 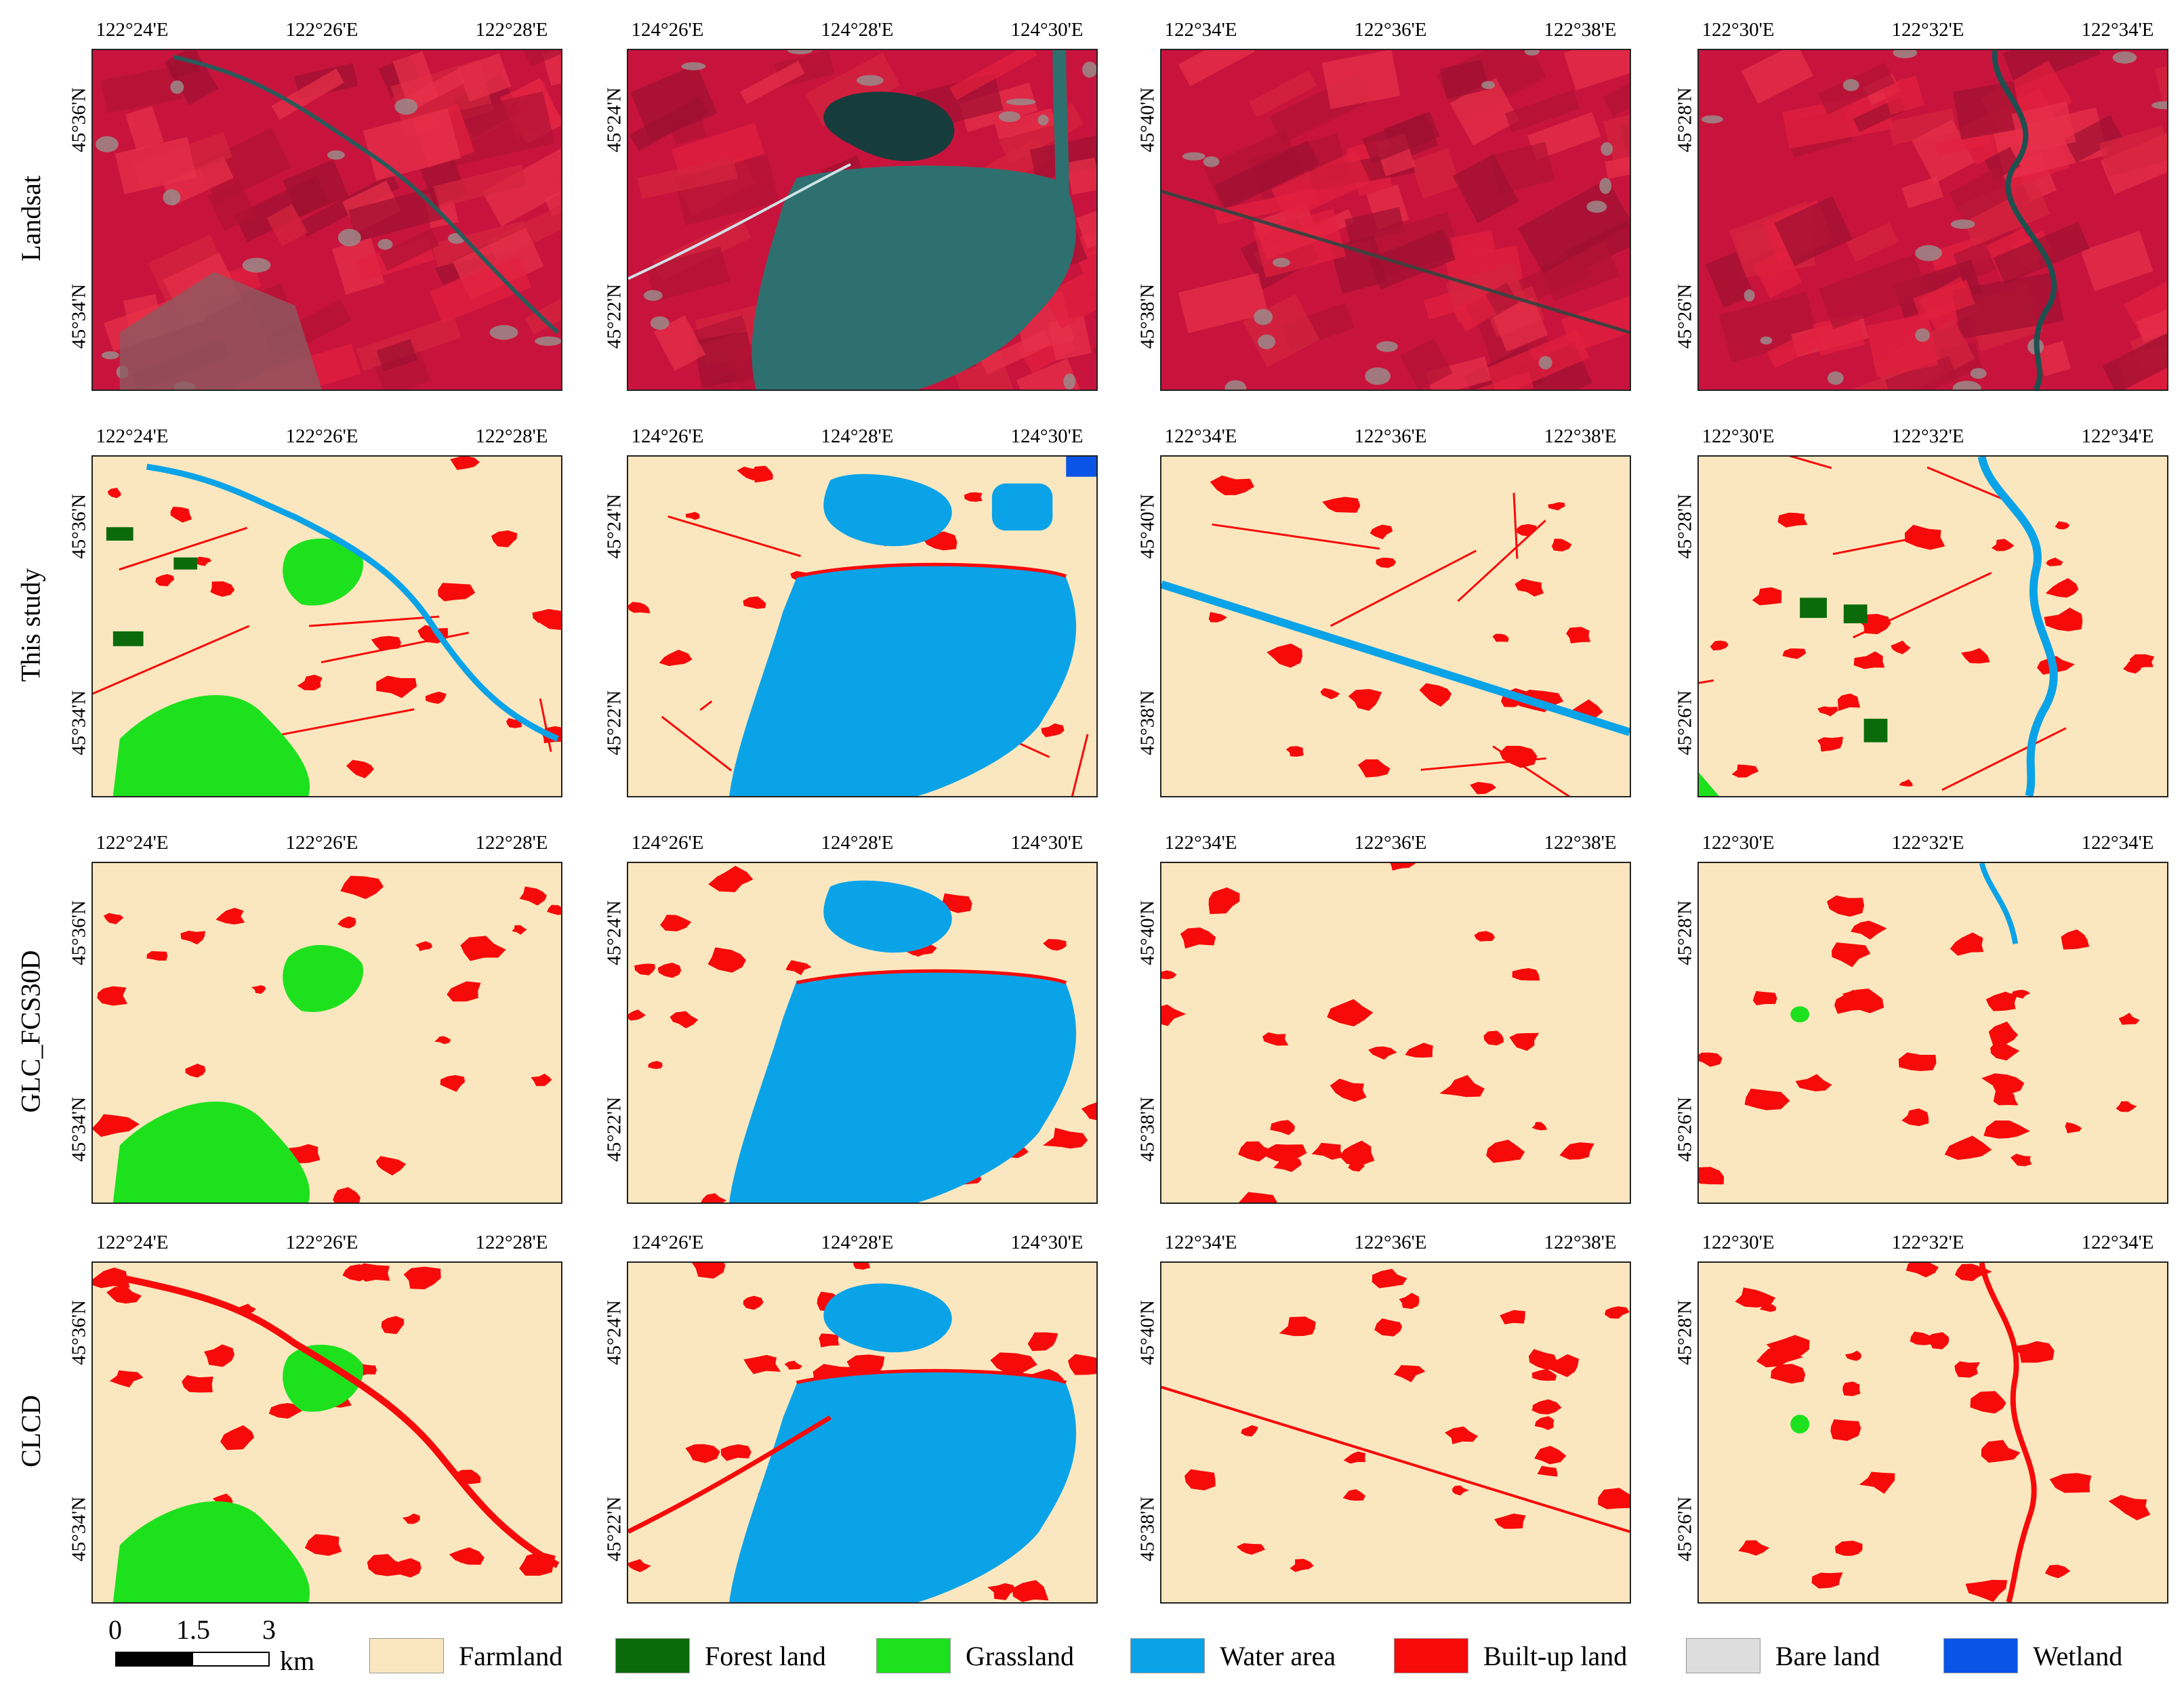 What do you see at coordinates (1980, 1656) in the screenshot?
I see `legend-swatch` at bounding box center [1980, 1656].